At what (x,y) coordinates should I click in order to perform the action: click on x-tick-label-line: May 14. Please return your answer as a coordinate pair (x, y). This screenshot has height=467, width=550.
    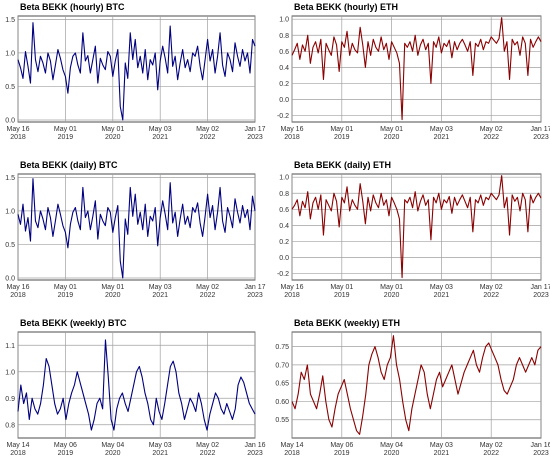
    Looking at the image, I should click on (18, 445).